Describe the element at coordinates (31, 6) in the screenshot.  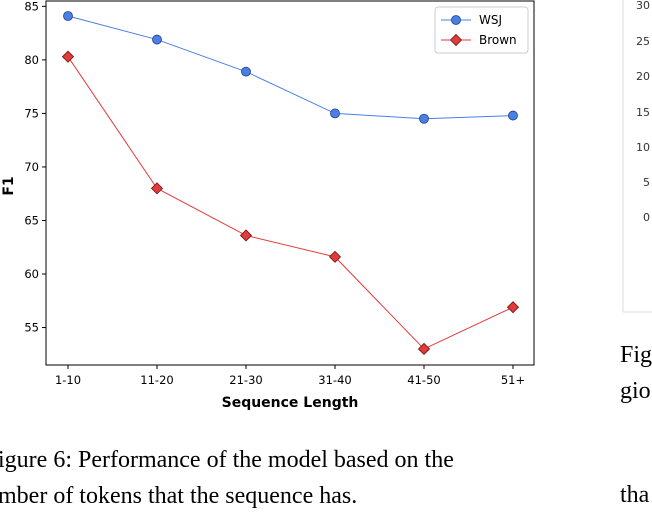
I see `y-tick-label: 85` at that location.